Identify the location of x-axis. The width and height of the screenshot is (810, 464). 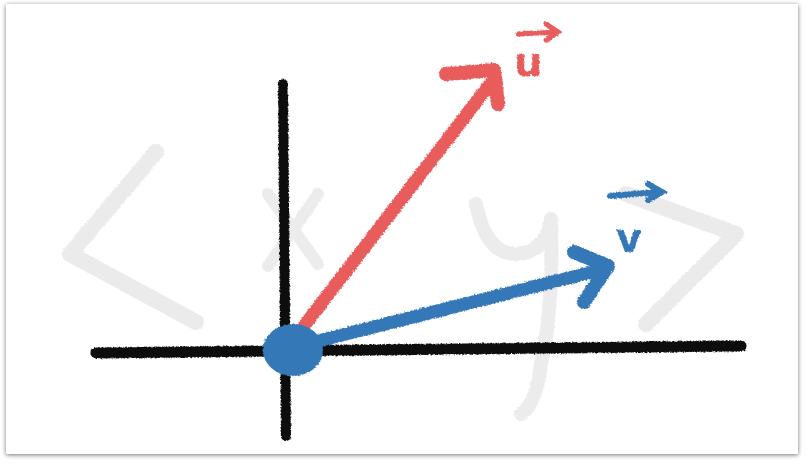
(418, 349).